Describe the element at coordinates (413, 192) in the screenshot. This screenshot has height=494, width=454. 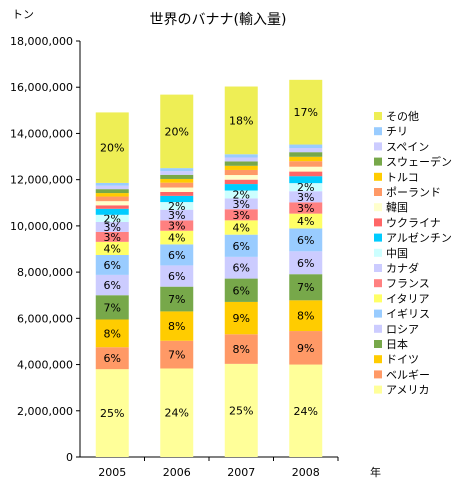
I see `legend-entry: ポーランド` at that location.